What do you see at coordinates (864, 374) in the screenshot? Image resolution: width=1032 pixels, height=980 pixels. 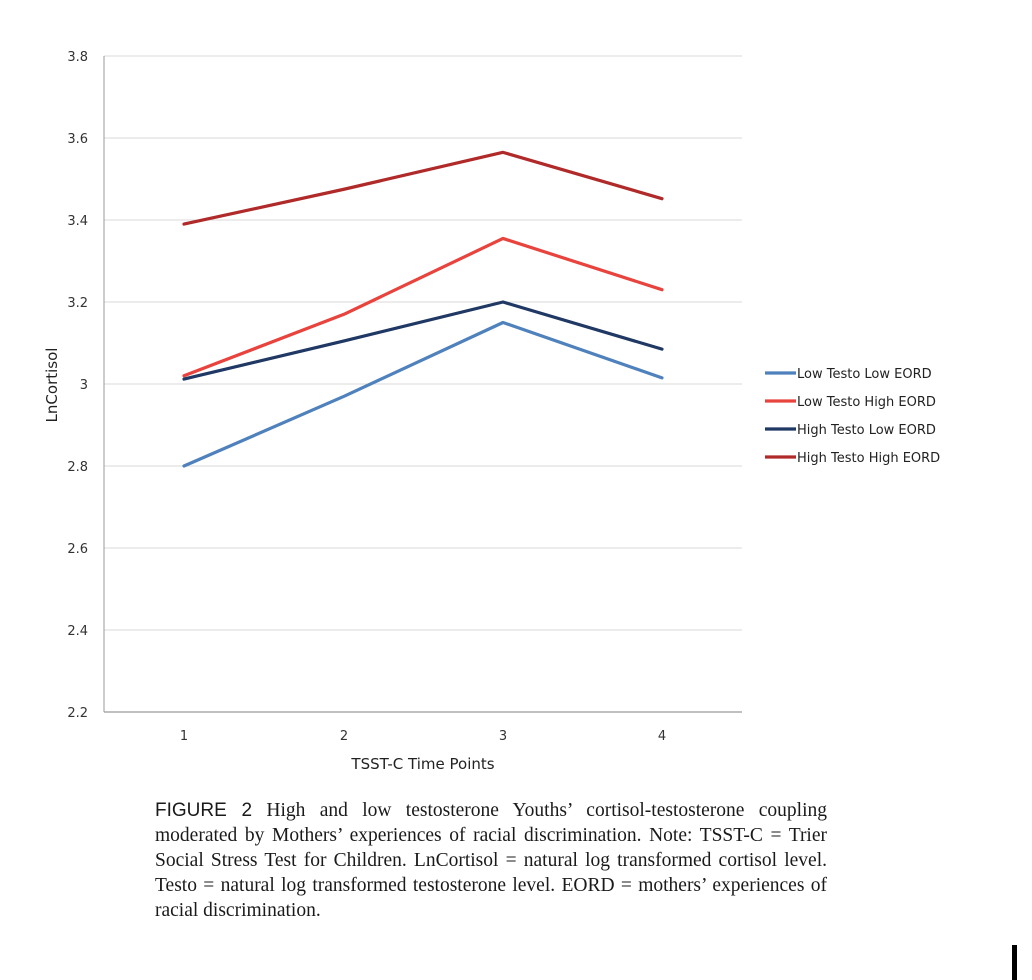 I see `legend-label: Low Testo Low EORD` at bounding box center [864, 374].